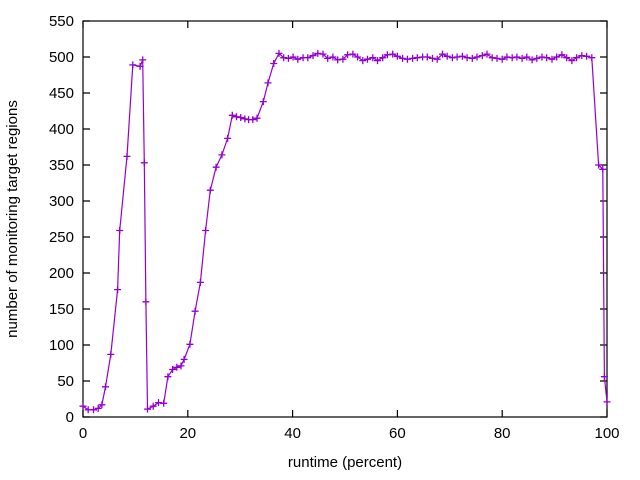 This screenshot has width=640, height=480. I want to click on y-tick-label: 500, so click(61, 57).